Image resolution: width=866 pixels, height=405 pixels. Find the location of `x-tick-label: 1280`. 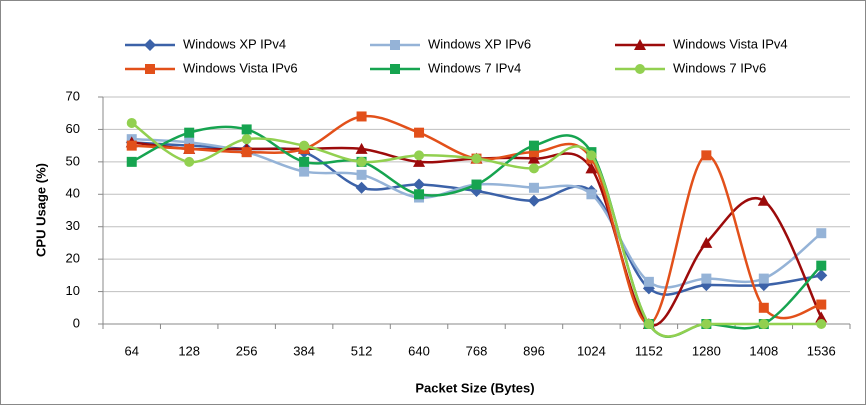

x-tick-label: 1280 is located at coordinates (706, 350).